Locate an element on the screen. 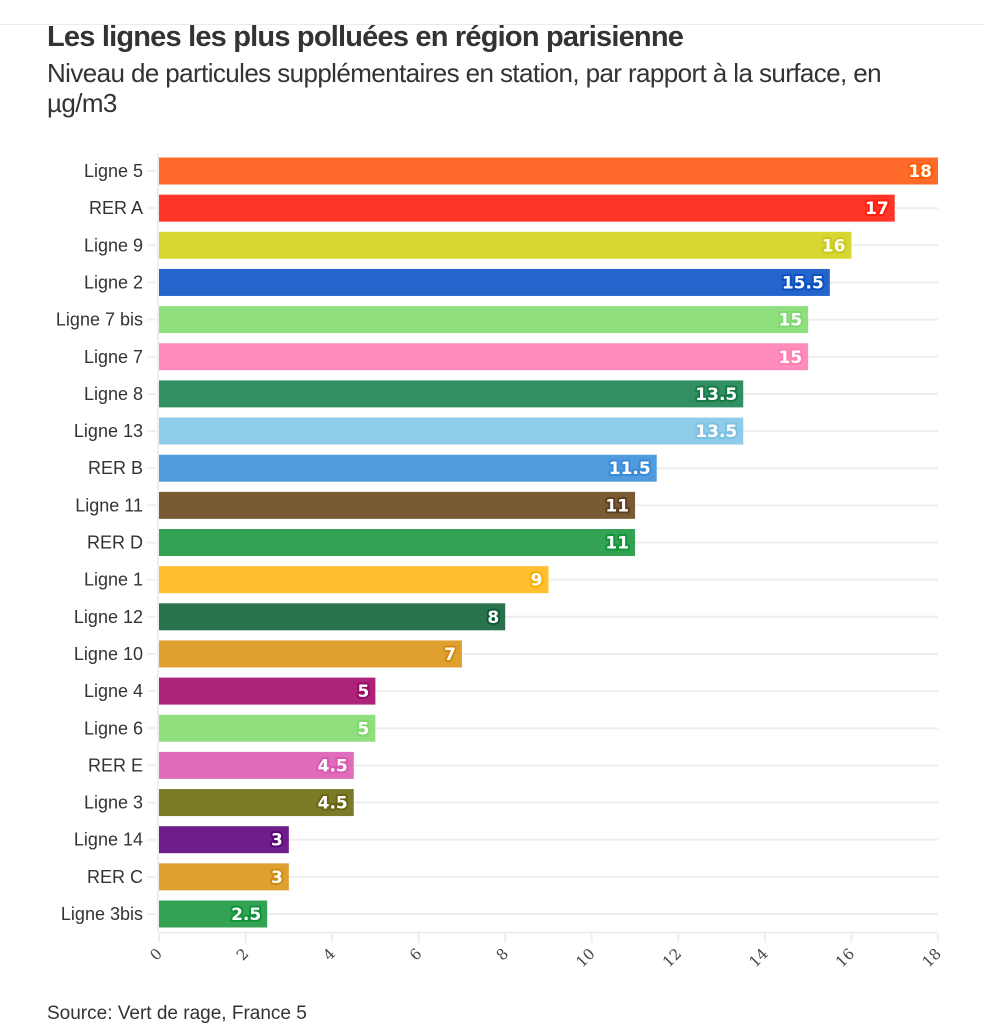 This screenshot has width=984, height=1025. value-label: 11.5 is located at coordinates (630, 469).